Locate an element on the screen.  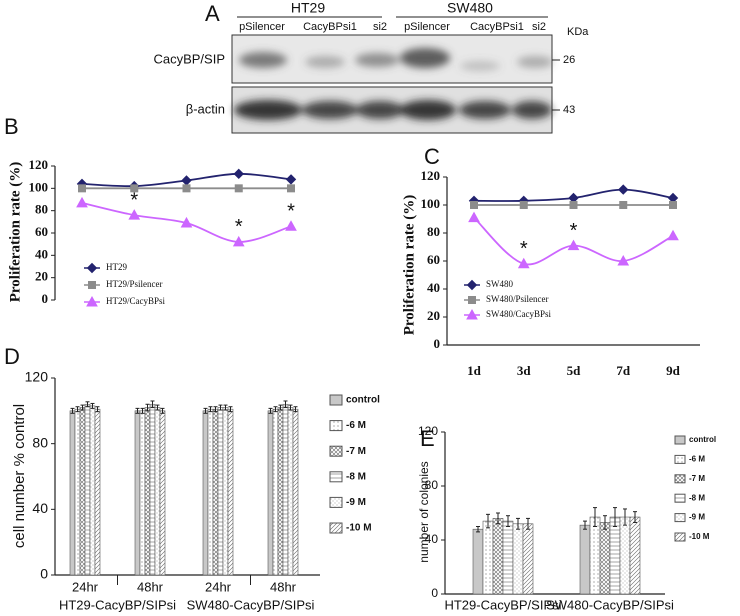
y-tick-label: 0 is located at coordinates (44, 574).